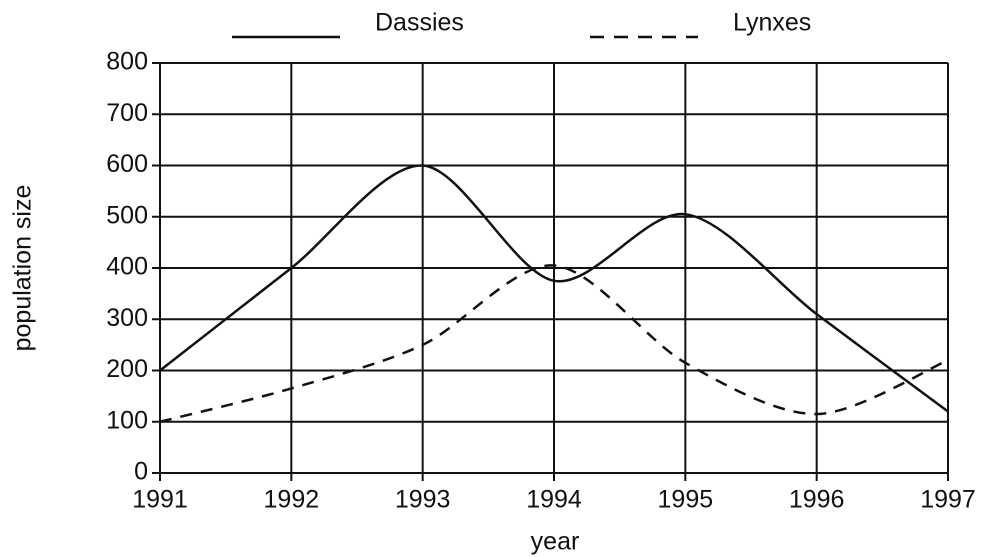 The height and width of the screenshot is (557, 990). I want to click on y-axis-label: population size, so click(23, 268).